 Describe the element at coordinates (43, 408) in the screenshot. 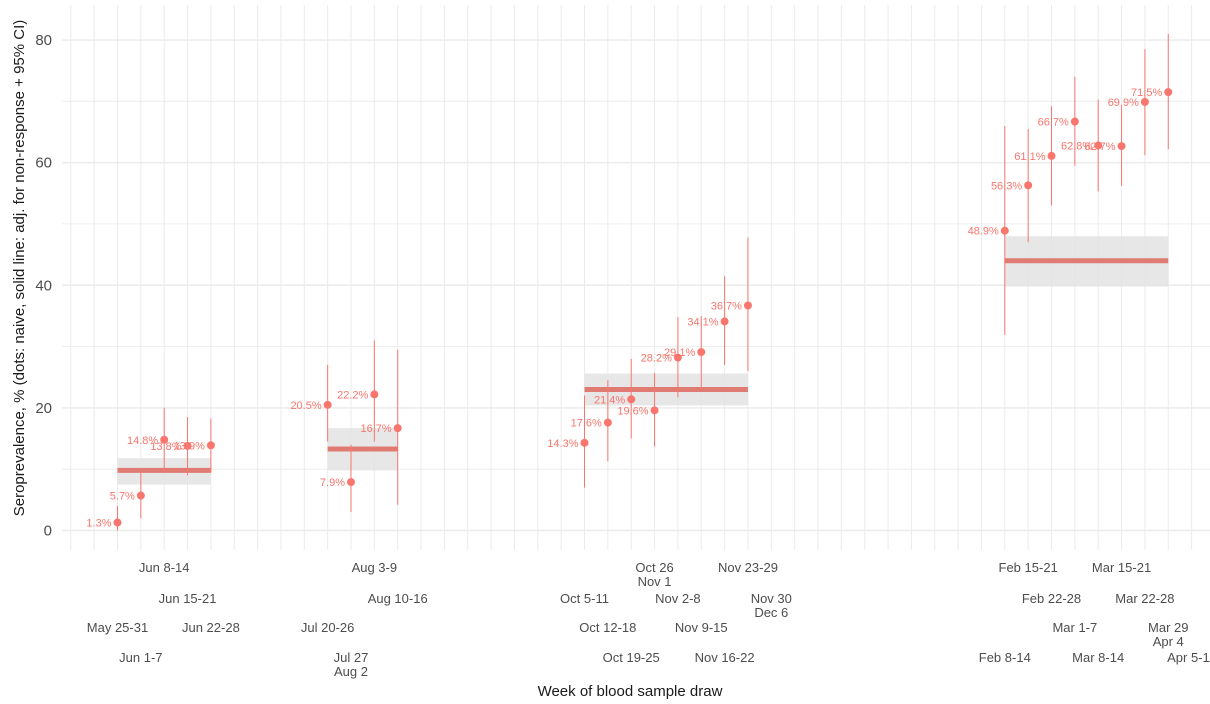

I see `y-tick-label: 20` at that location.